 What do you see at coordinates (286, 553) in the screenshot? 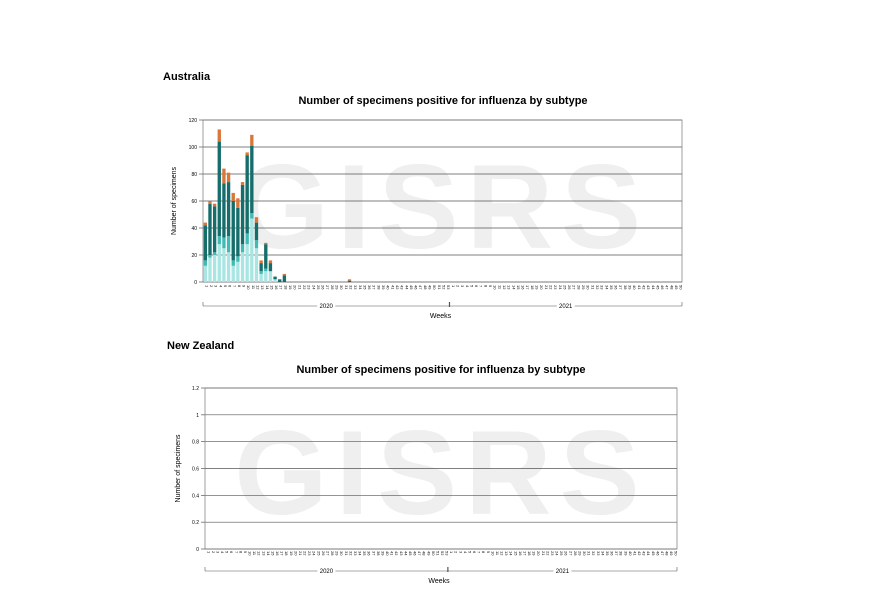
I see `x-tick-label: 18` at bounding box center [286, 553].